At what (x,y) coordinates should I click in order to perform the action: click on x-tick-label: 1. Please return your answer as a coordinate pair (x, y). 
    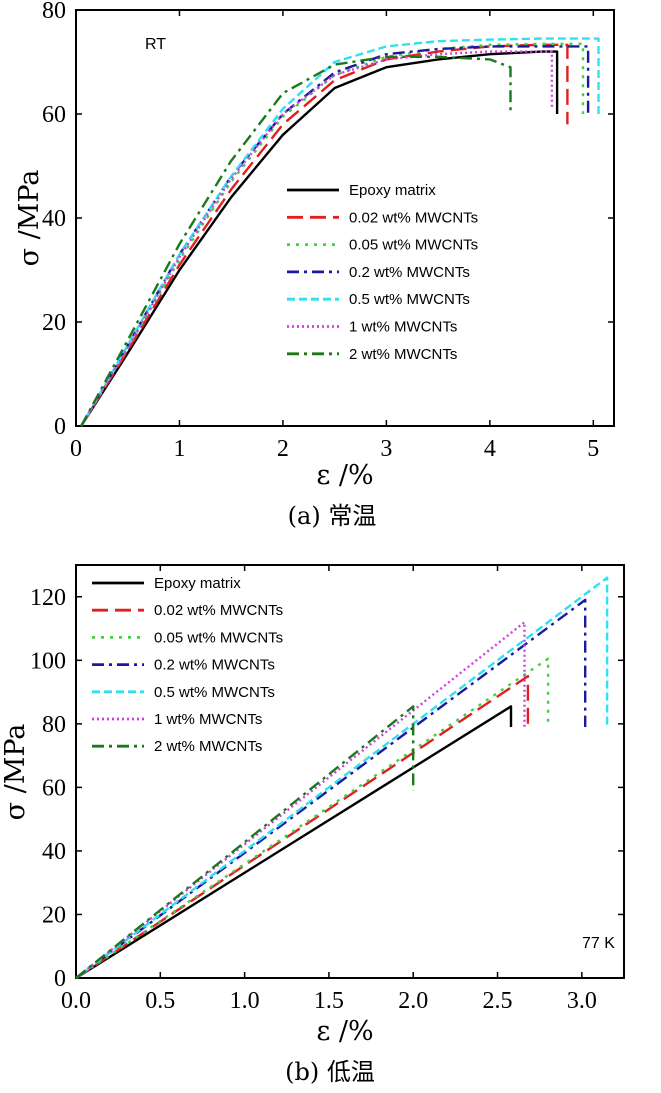
    Looking at the image, I should click on (179, 449).